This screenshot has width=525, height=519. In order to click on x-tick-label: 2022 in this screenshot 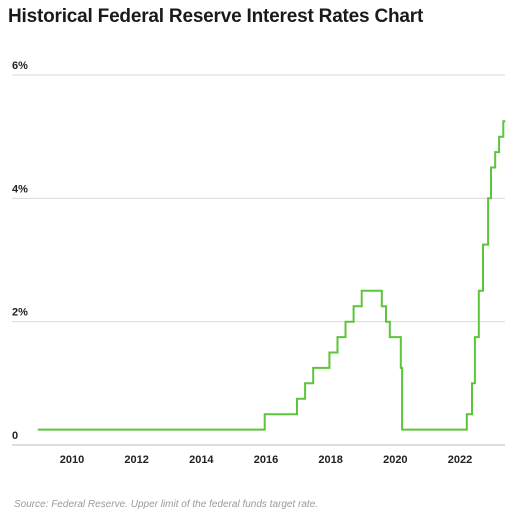, I will do `click(460, 460)`.